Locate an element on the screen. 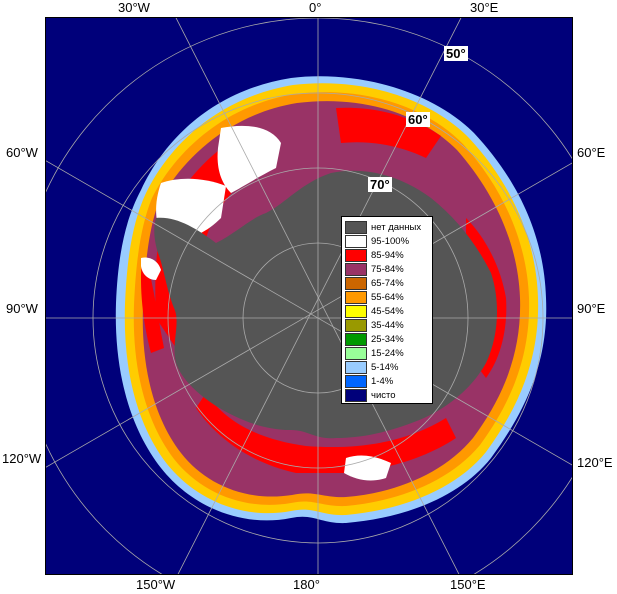 This screenshot has width=617, height=594. legend-item: 25-34% is located at coordinates (388, 339).